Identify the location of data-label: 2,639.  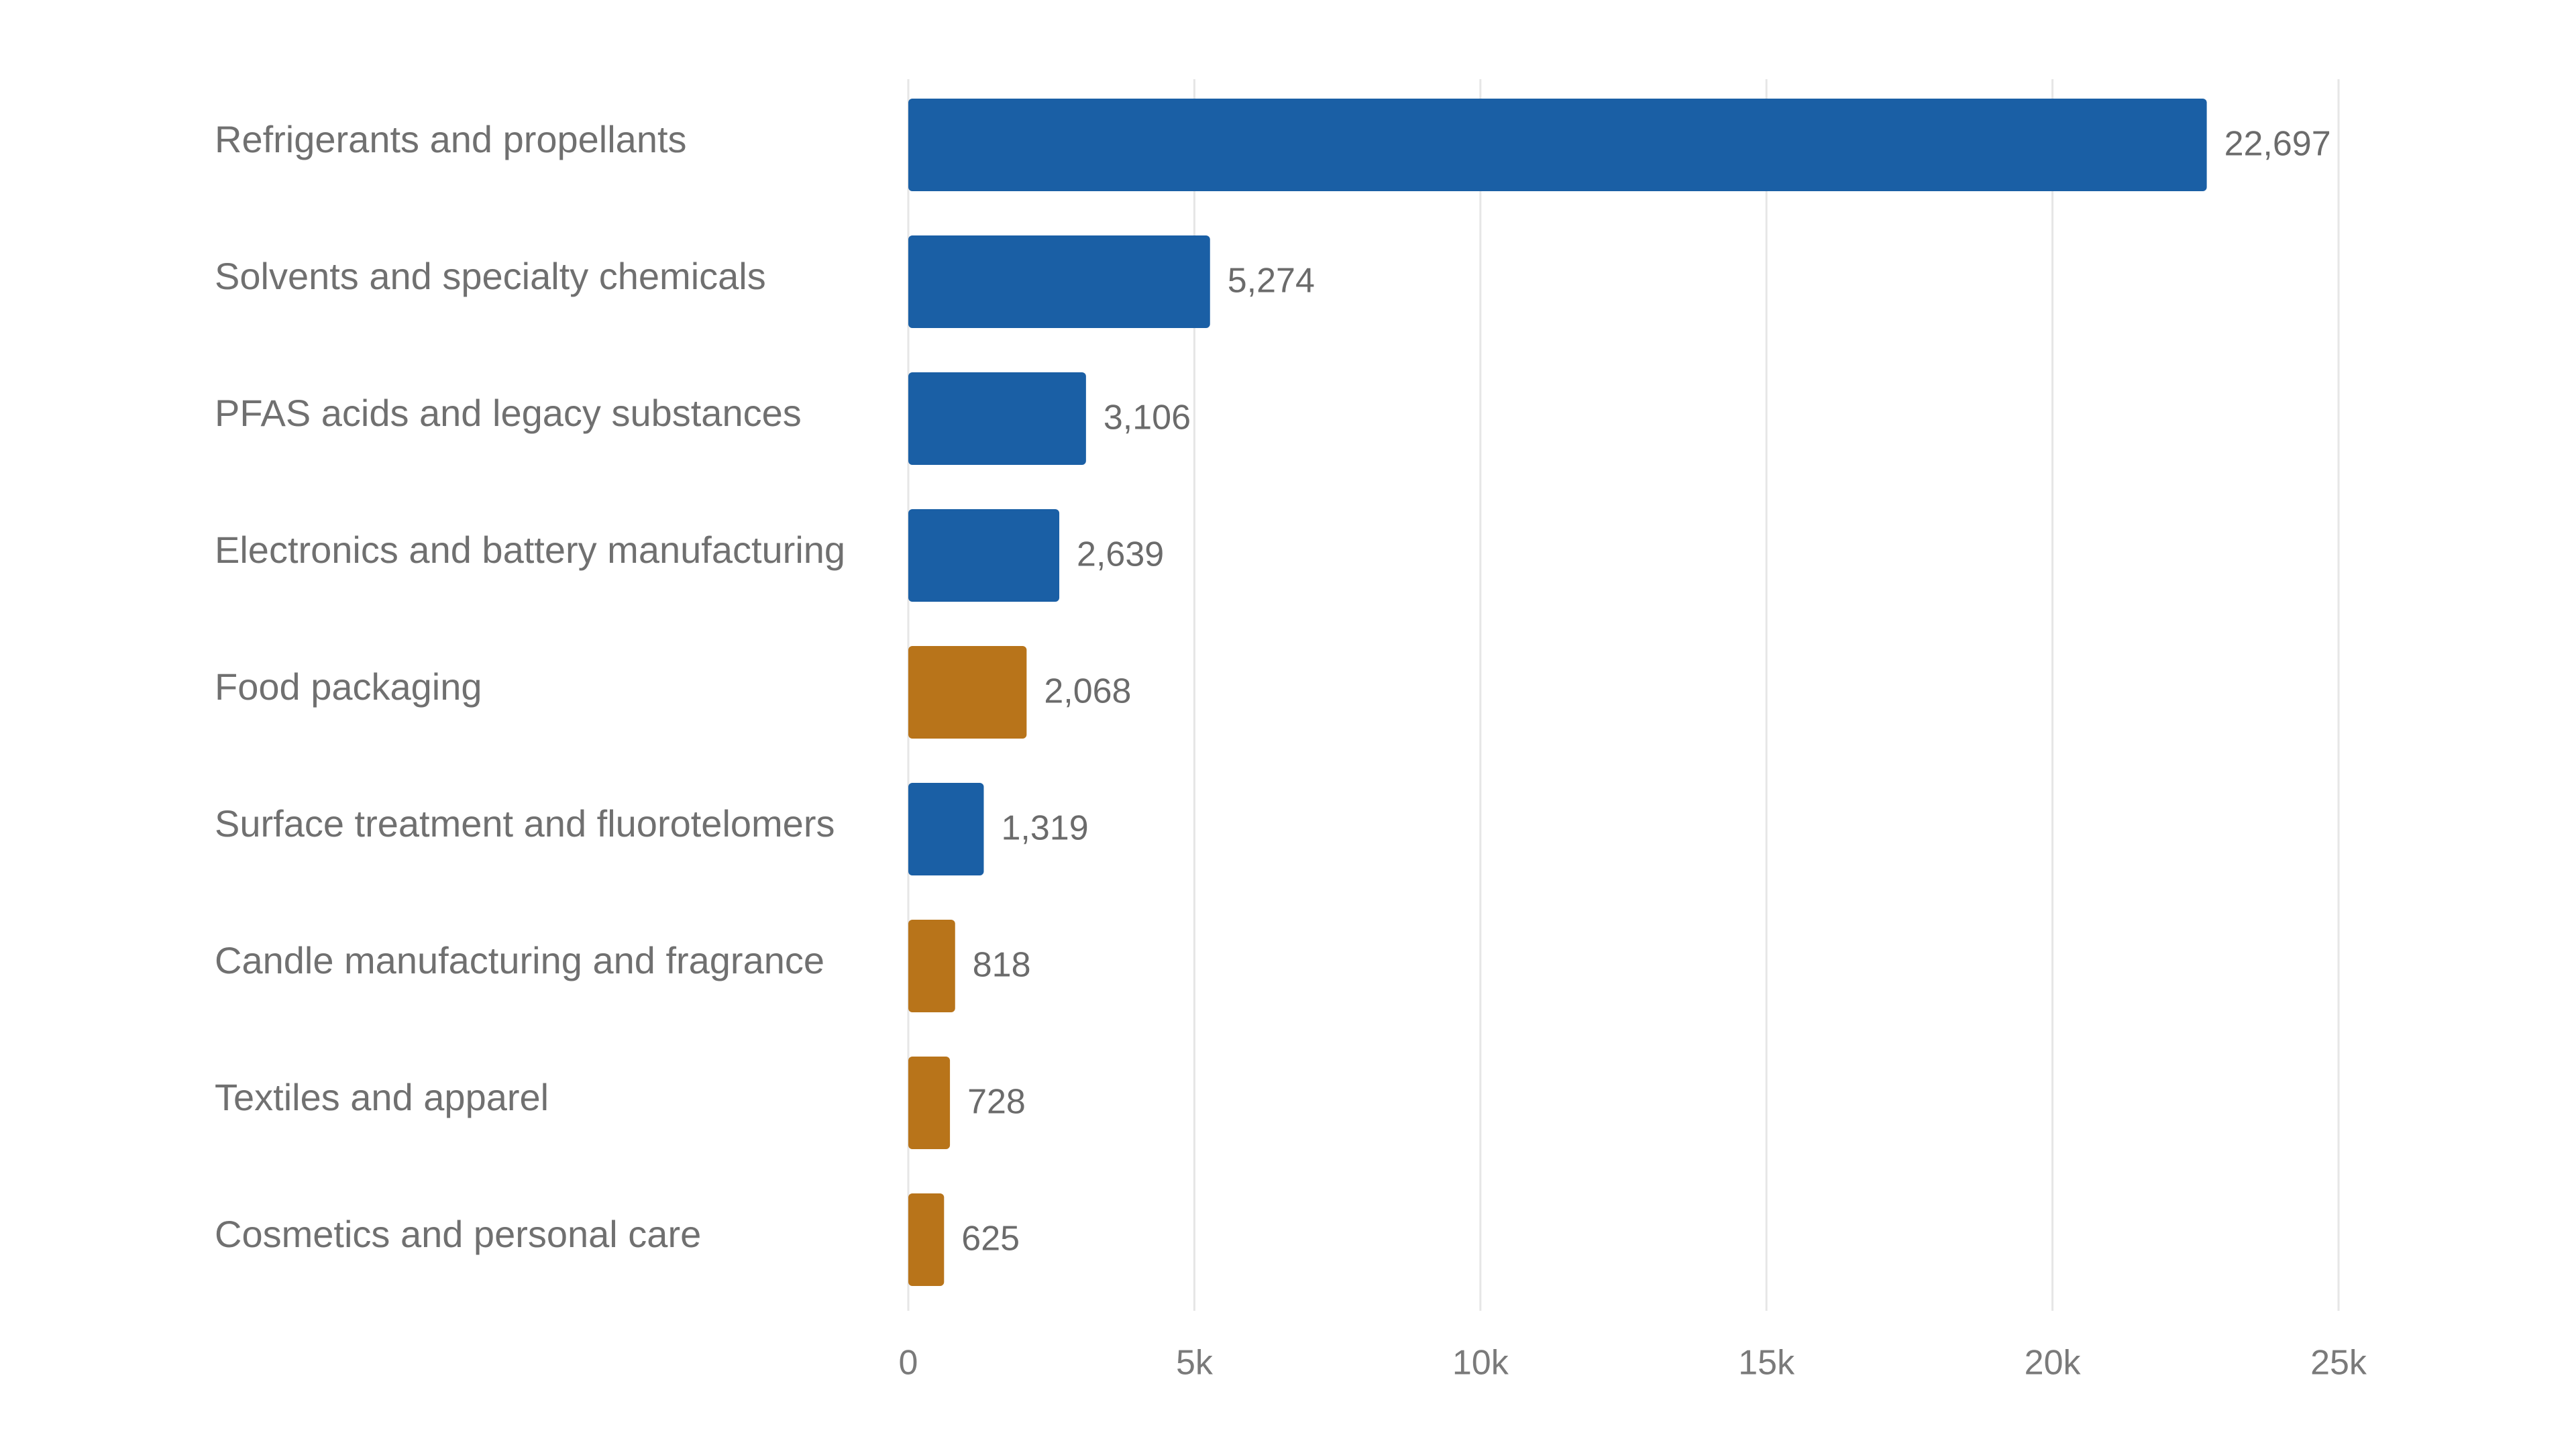
(1120, 554).